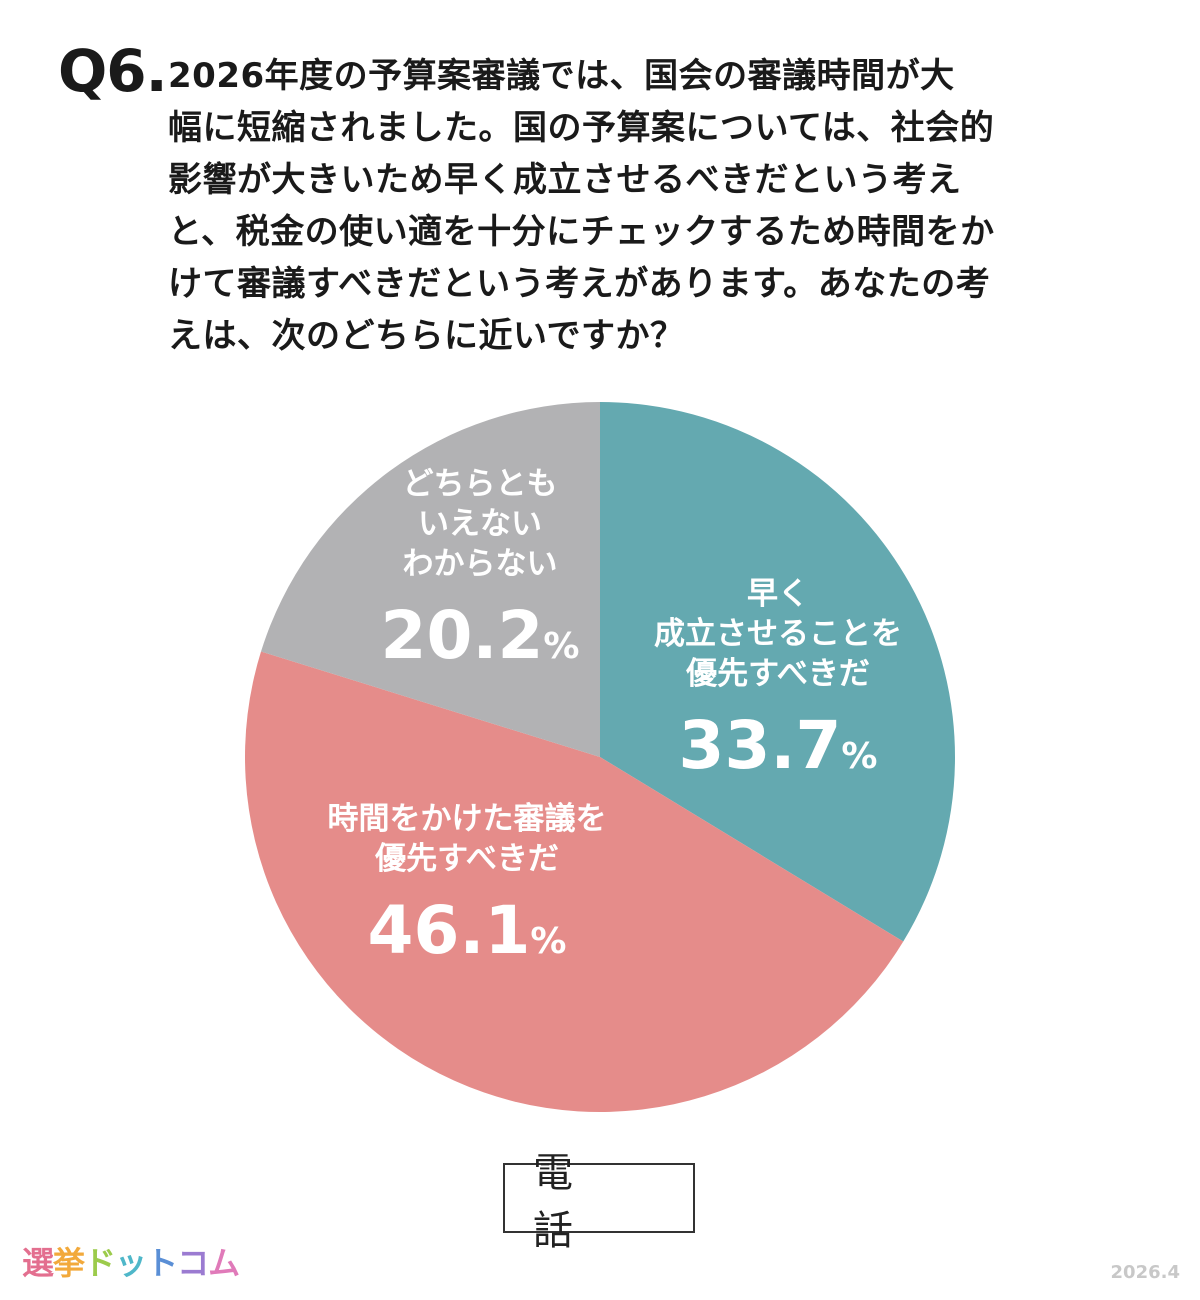 The height and width of the screenshot is (1300, 1200). Describe the element at coordinates (581, 232) in the screenshot. I see `question-line: と、税金の使い適を十分にチェックするため時間をか` at that location.